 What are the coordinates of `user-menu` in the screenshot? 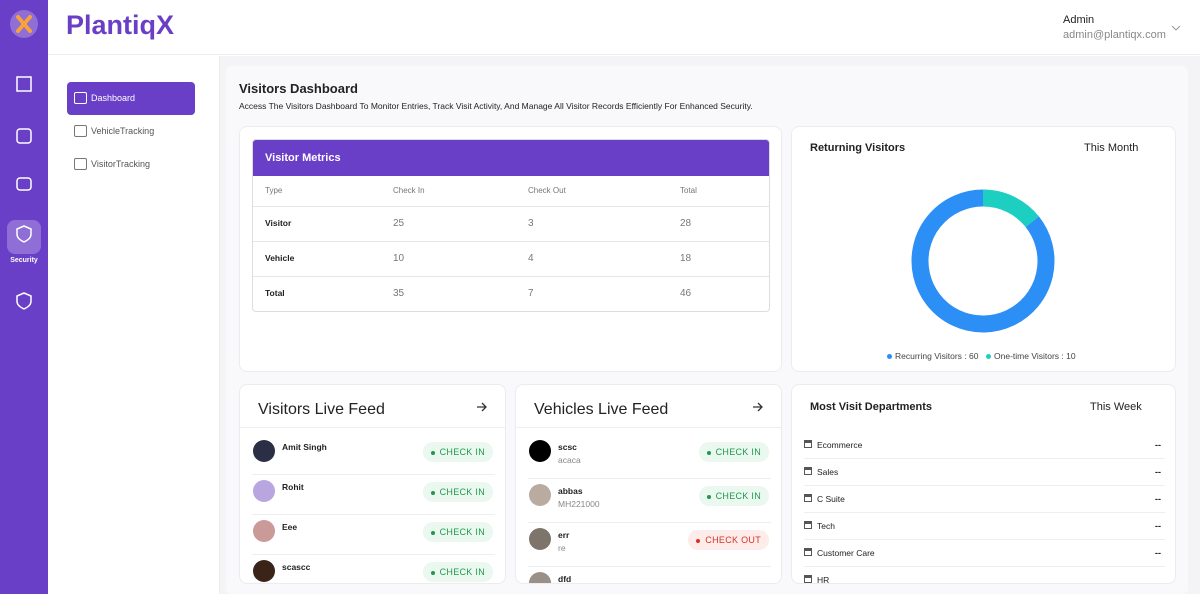 It's located at (1176, 28).